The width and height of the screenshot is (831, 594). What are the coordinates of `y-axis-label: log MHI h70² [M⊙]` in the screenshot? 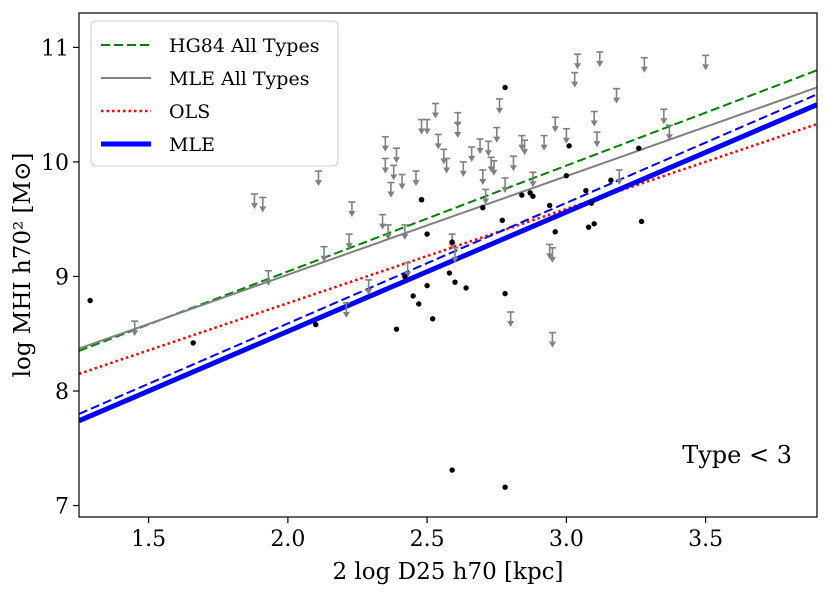 It's located at (23, 265).